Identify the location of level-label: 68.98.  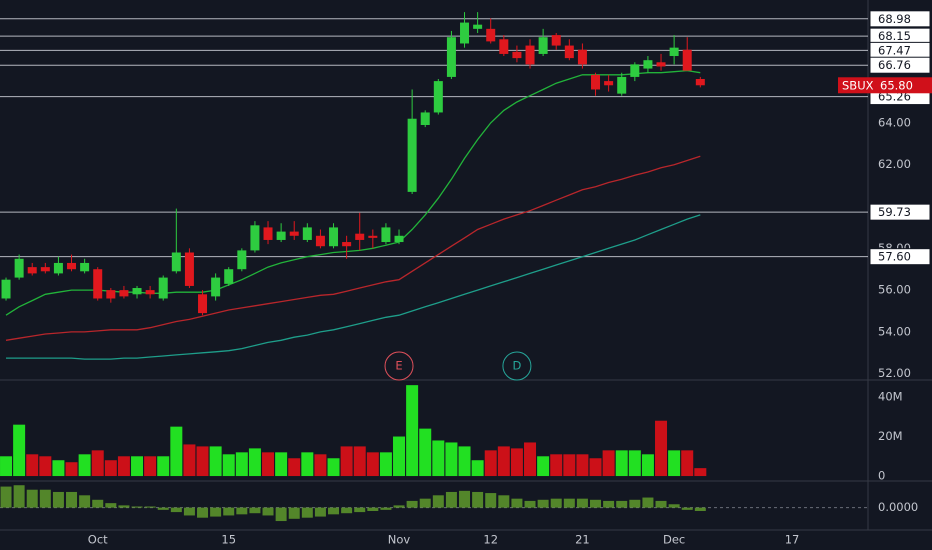
(894, 19).